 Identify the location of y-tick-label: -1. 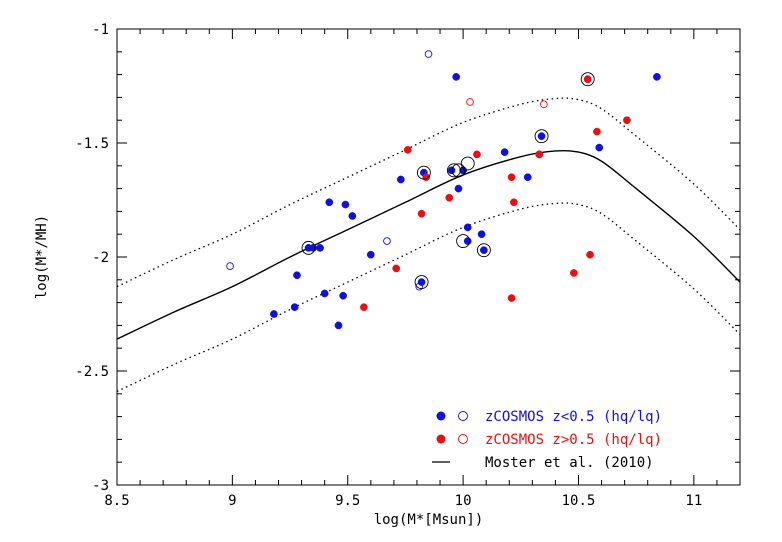
(100, 30).